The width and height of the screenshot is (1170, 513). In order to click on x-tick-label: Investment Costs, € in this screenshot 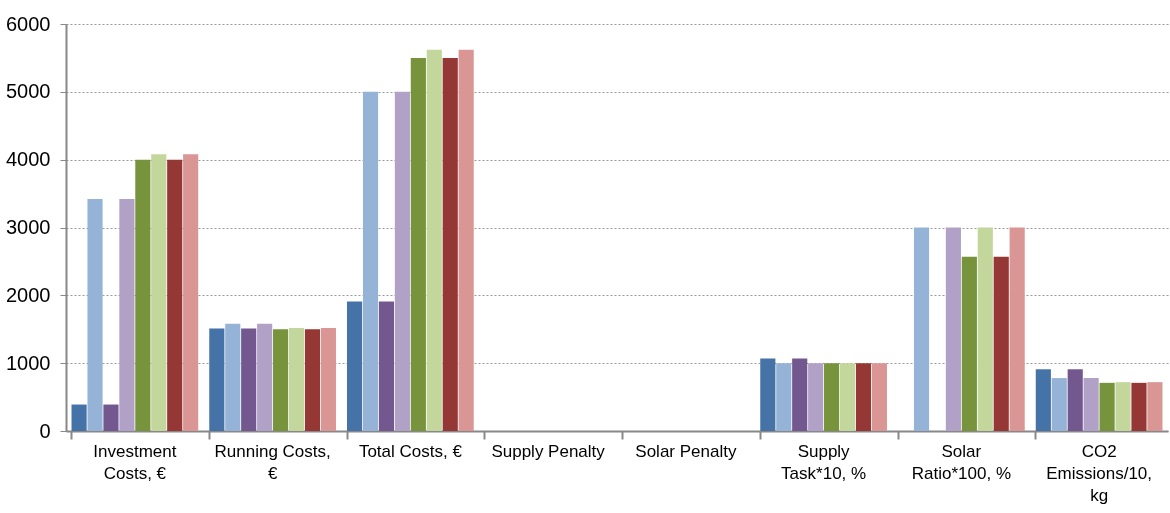, I will do `click(135, 462)`.